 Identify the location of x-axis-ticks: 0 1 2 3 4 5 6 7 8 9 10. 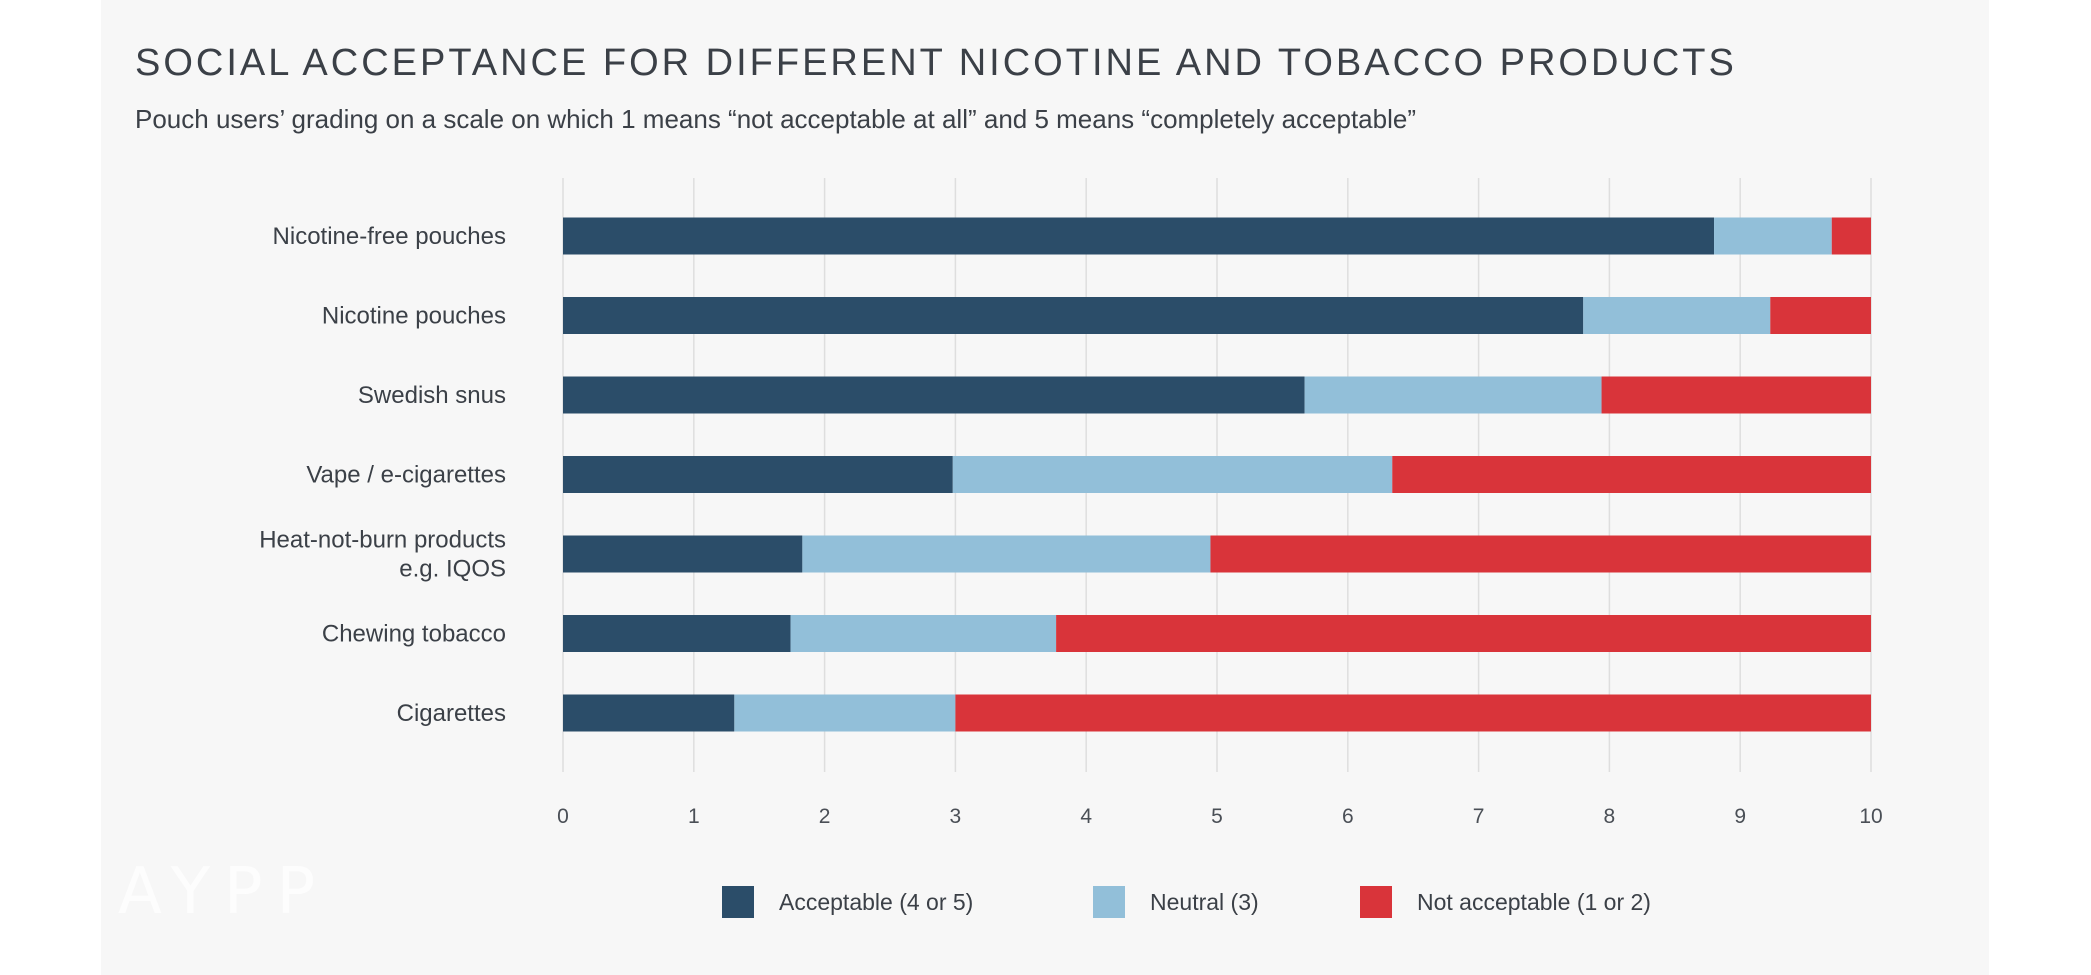
(1220, 816).